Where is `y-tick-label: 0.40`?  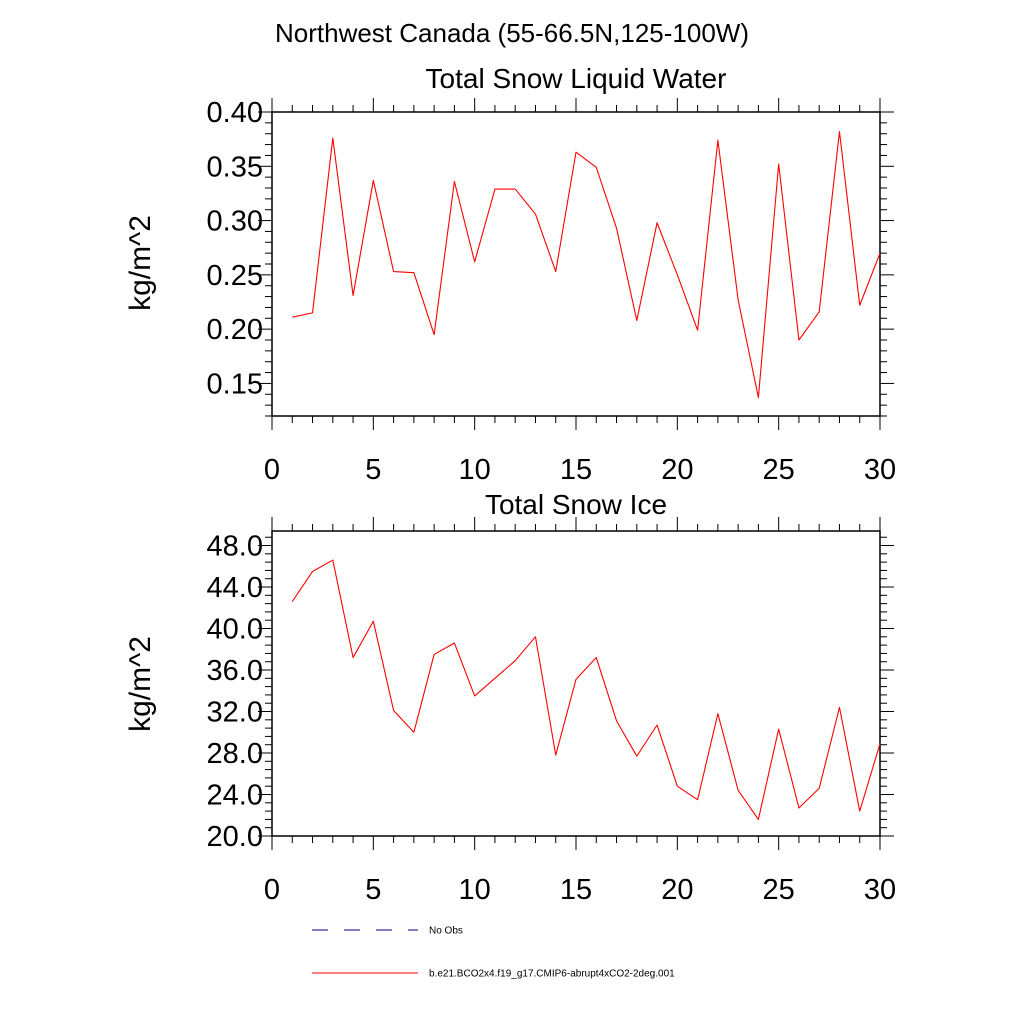 y-tick-label: 0.40 is located at coordinates (235, 113).